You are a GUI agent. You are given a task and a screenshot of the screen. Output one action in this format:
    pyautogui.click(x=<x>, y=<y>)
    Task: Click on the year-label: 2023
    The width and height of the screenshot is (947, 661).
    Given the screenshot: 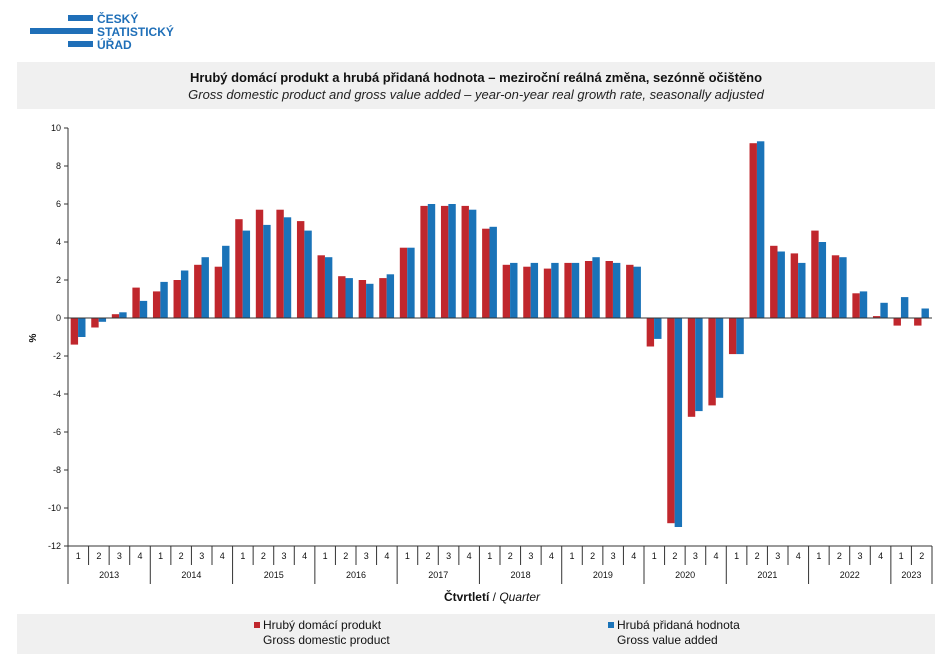 What is the action you would take?
    pyautogui.click(x=911, y=575)
    